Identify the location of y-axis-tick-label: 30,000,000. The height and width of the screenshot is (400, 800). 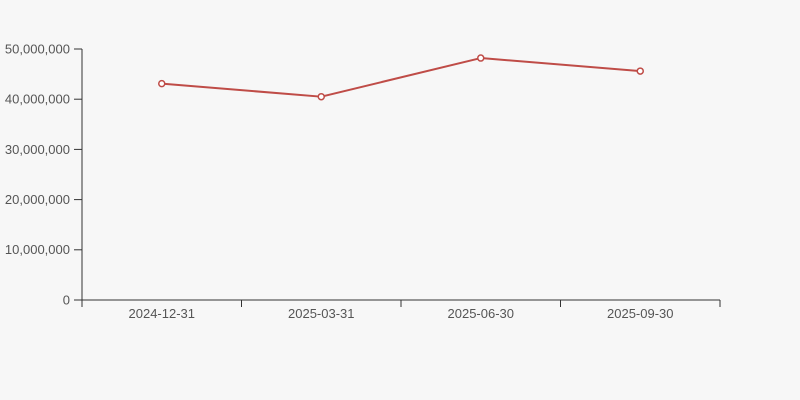
(37, 149).